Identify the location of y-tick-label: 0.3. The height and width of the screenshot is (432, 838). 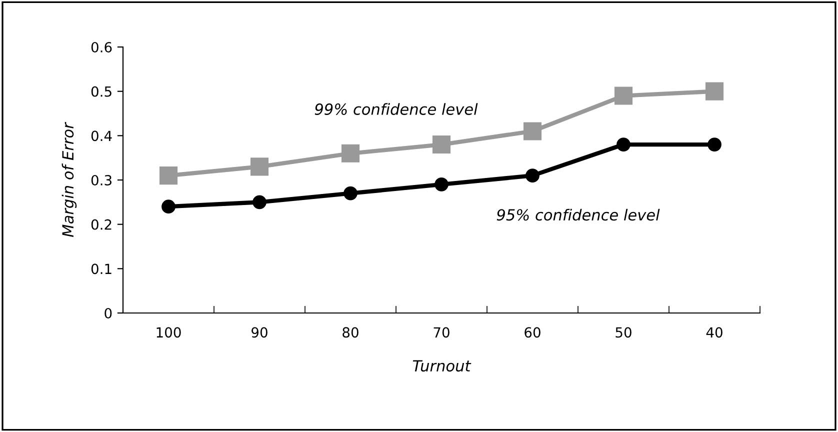
(101, 180).